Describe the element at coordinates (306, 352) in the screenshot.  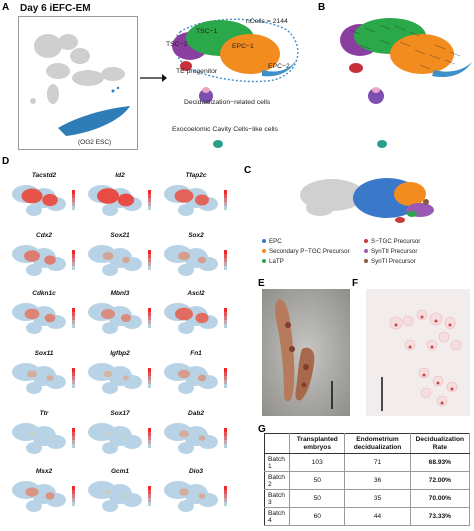
I see `uterus-photo` at that location.